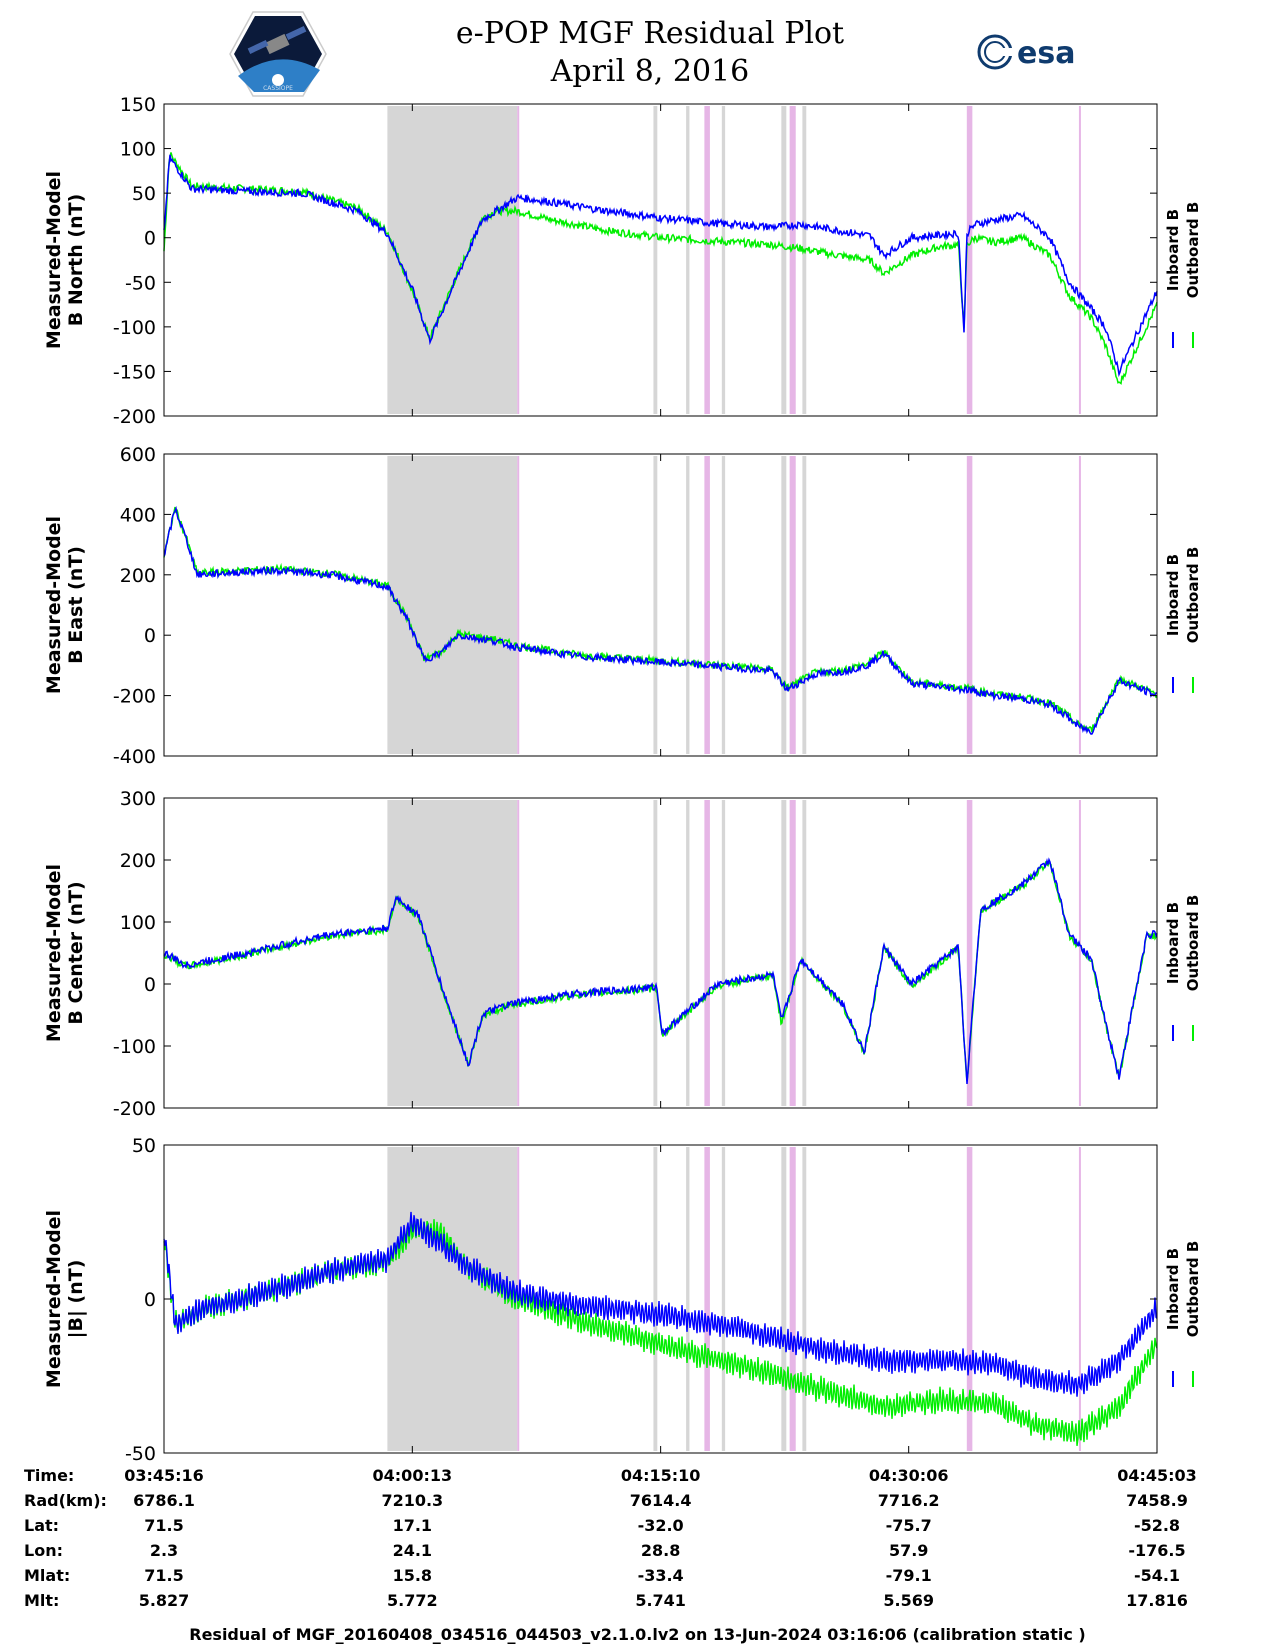 The height and width of the screenshot is (1650, 1275). Describe the element at coordinates (49, 1475) in the screenshot. I see `orbit-row-label: Time:` at that location.